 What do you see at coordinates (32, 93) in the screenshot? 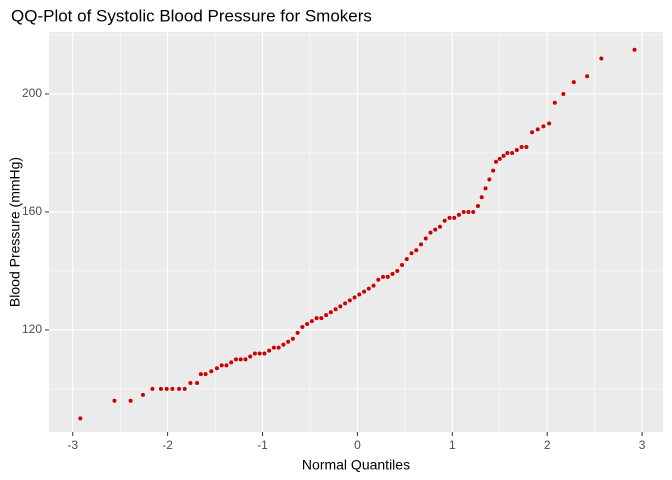
I see `y-tick-label: 200` at bounding box center [32, 93].